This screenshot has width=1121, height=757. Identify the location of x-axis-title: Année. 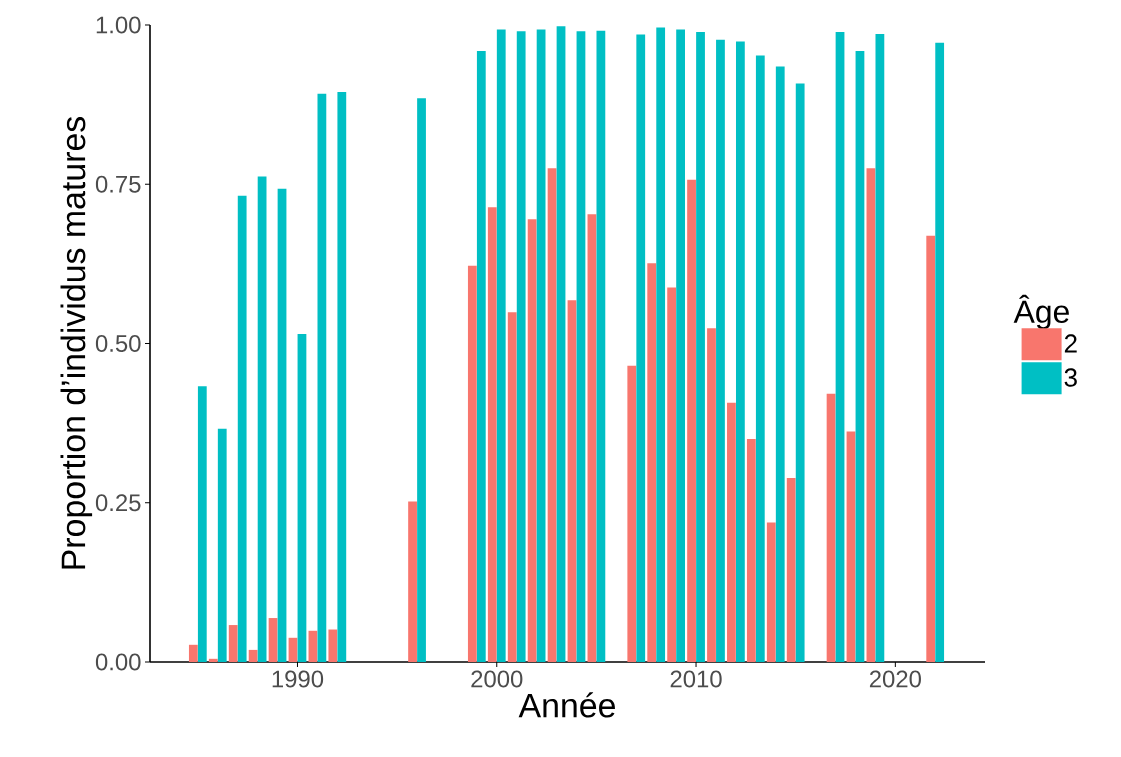
(566, 705).